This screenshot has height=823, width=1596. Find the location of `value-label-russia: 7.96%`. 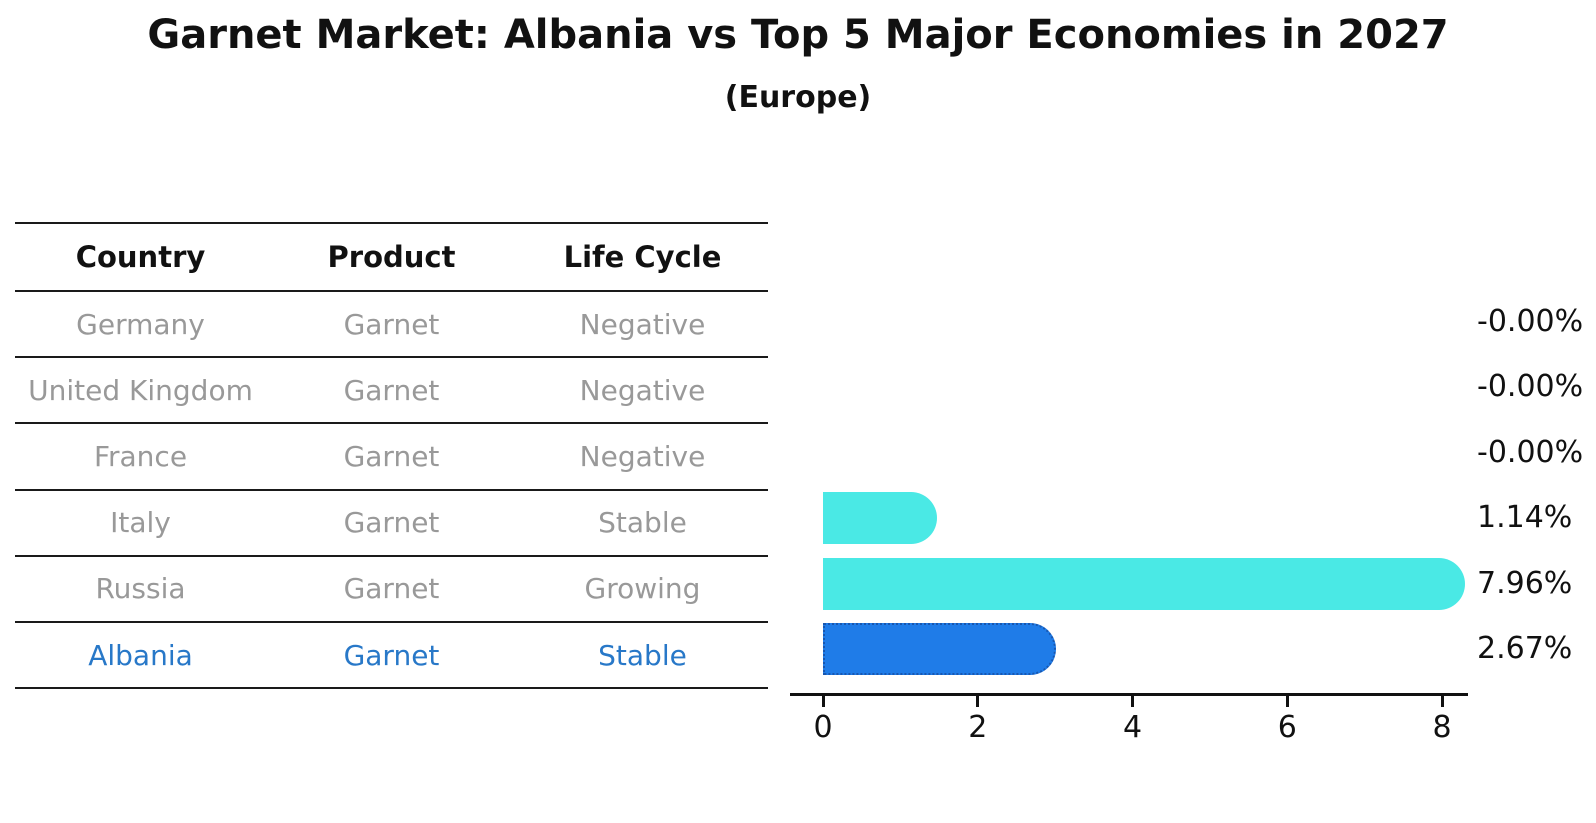

value-label-russia: 7.96% is located at coordinates (1525, 583).